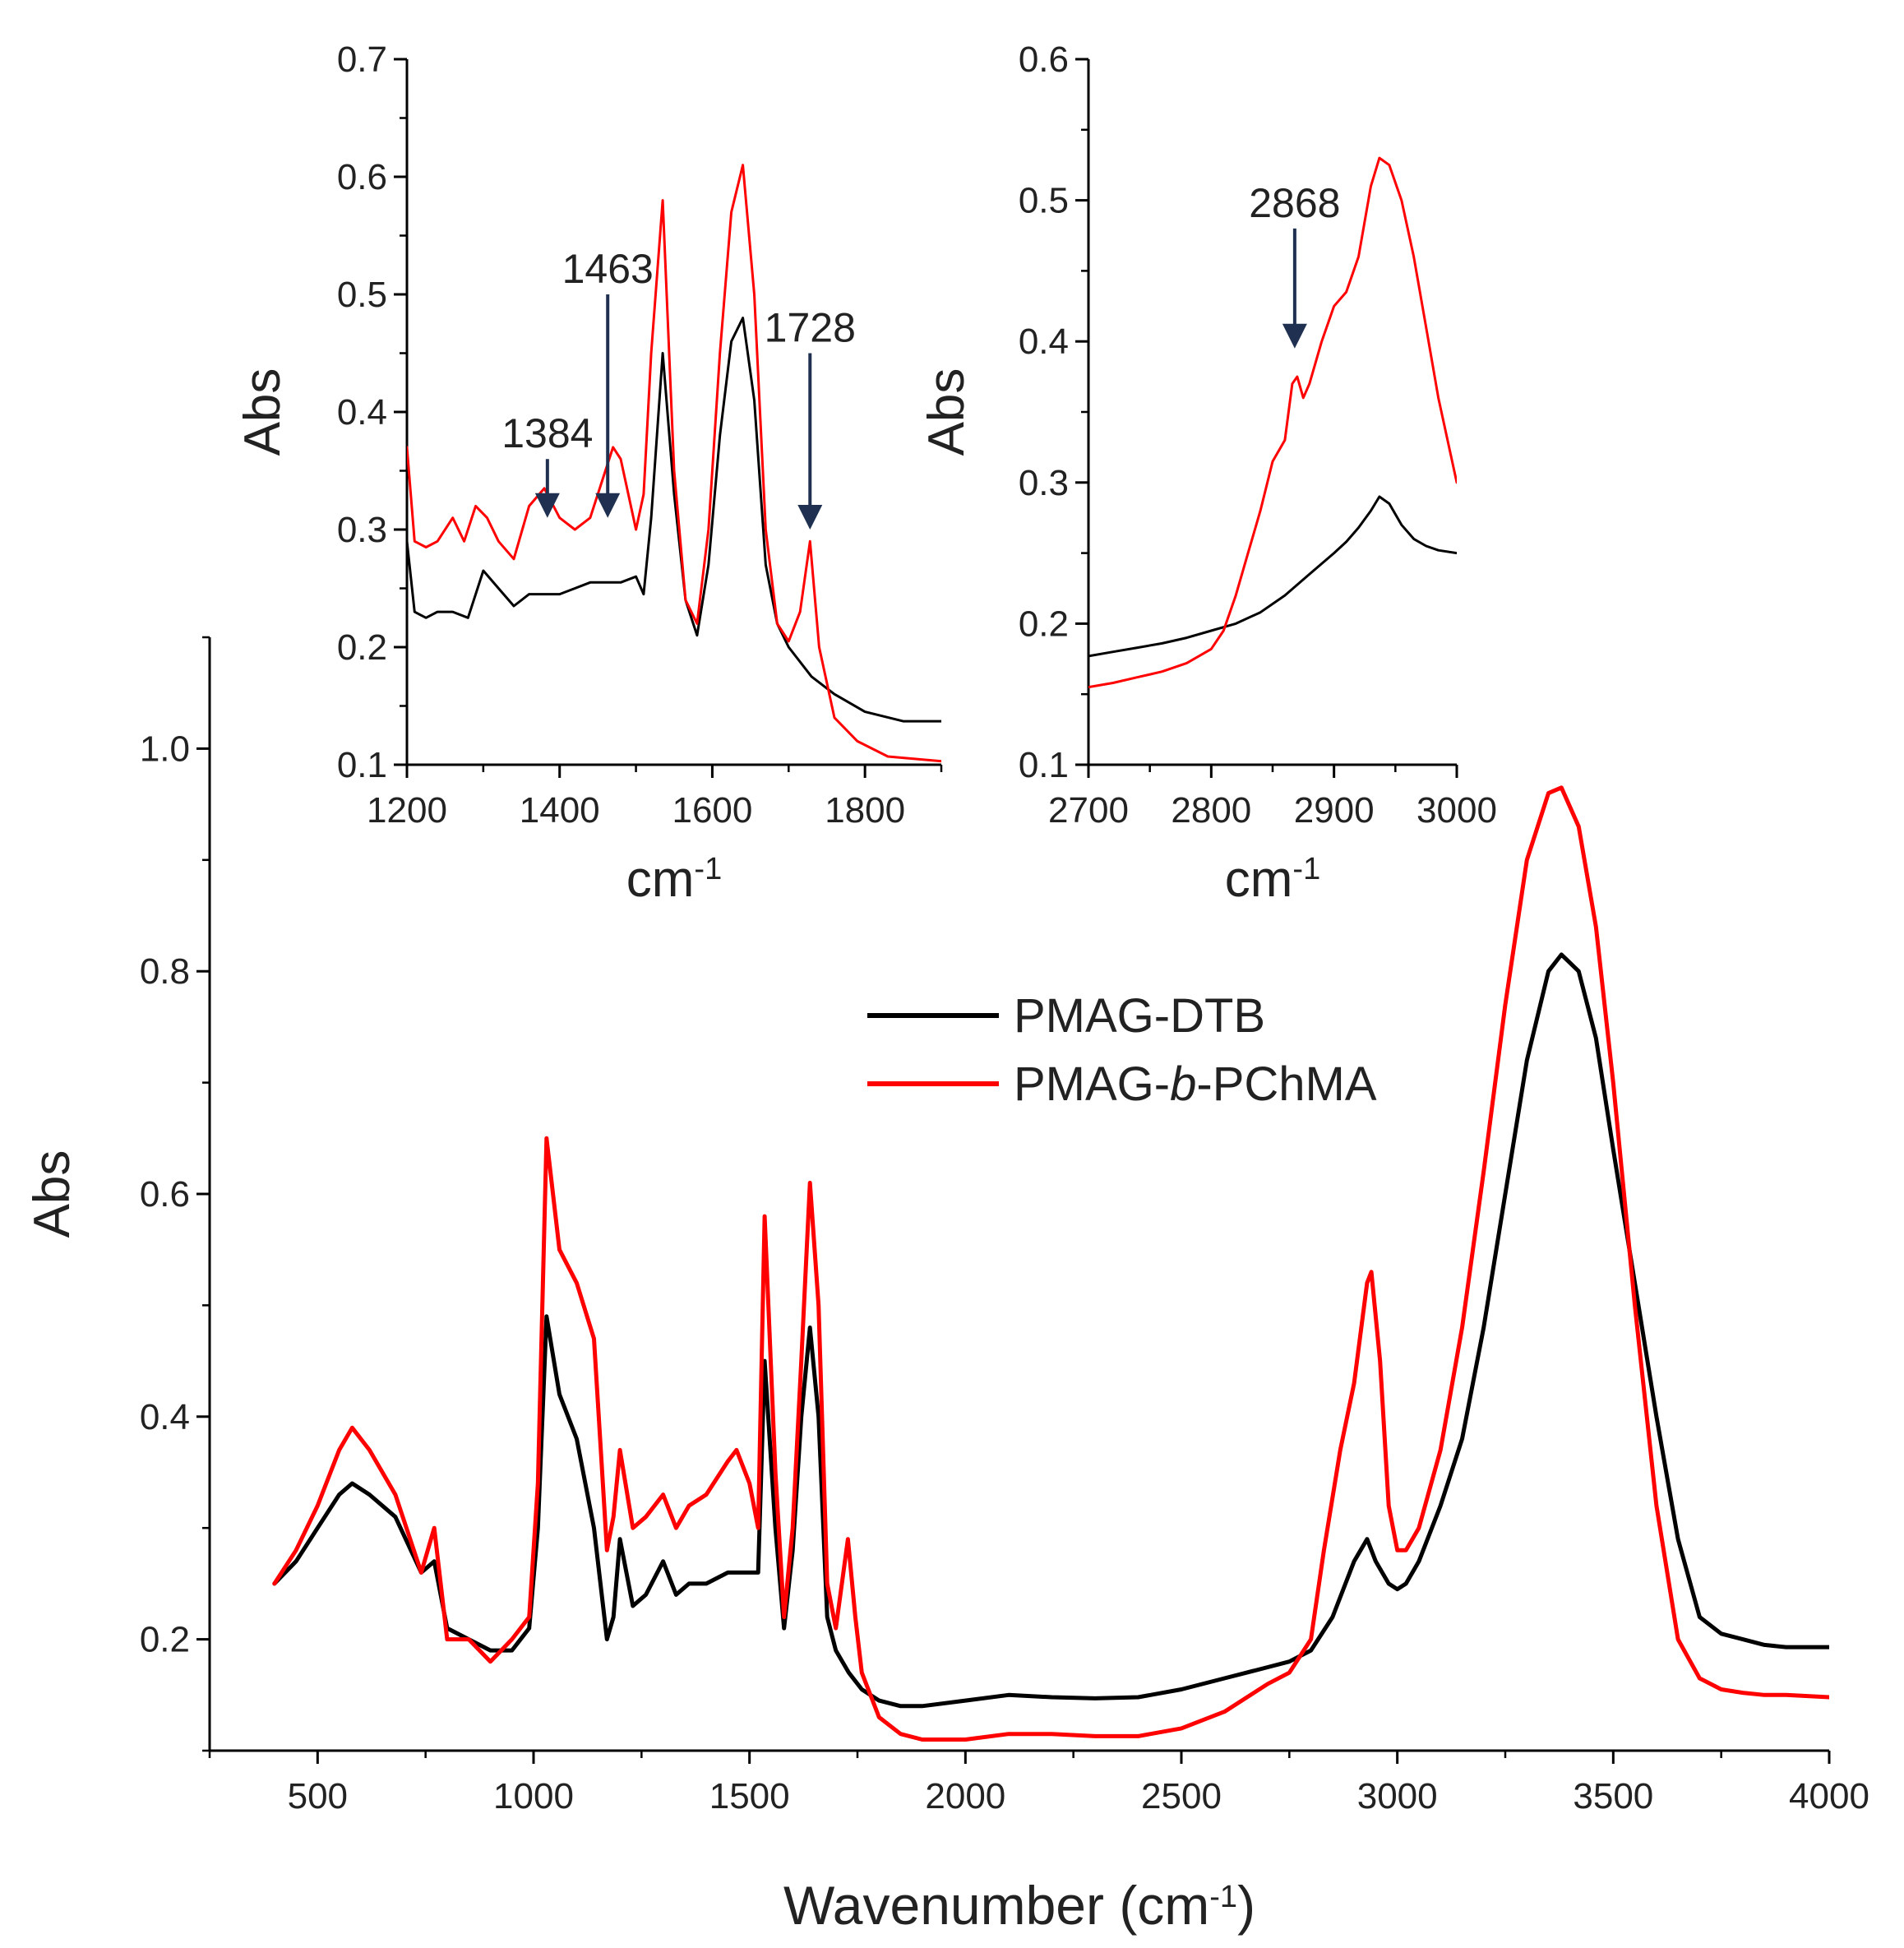 The image size is (1904, 1948). I want to click on x-tick-label: 1000, so click(533, 1796).